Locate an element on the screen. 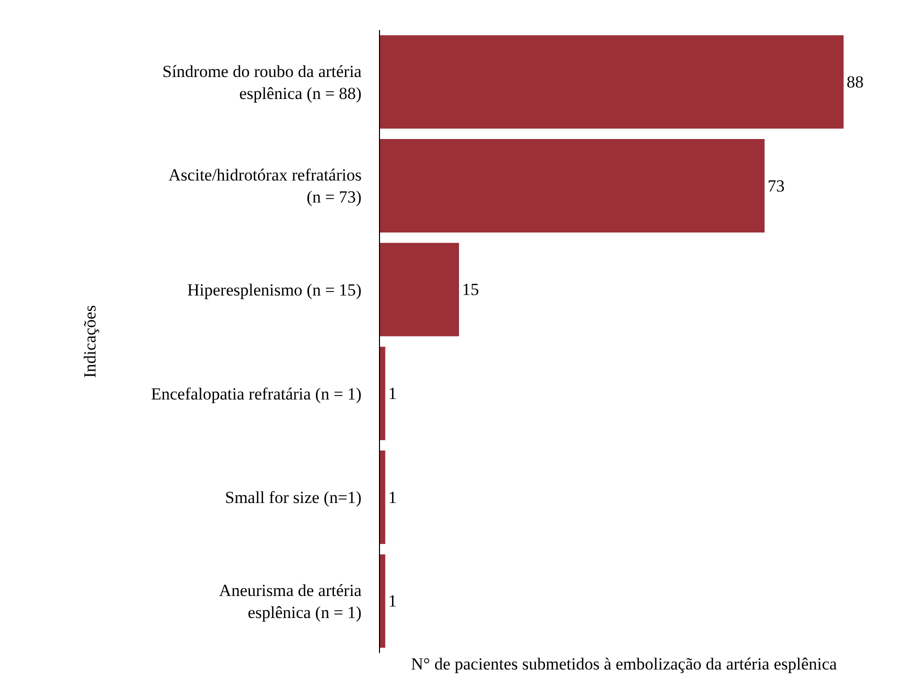  y-tick-label: Hiperesplenismo (n = 15) is located at coordinates (274, 290).